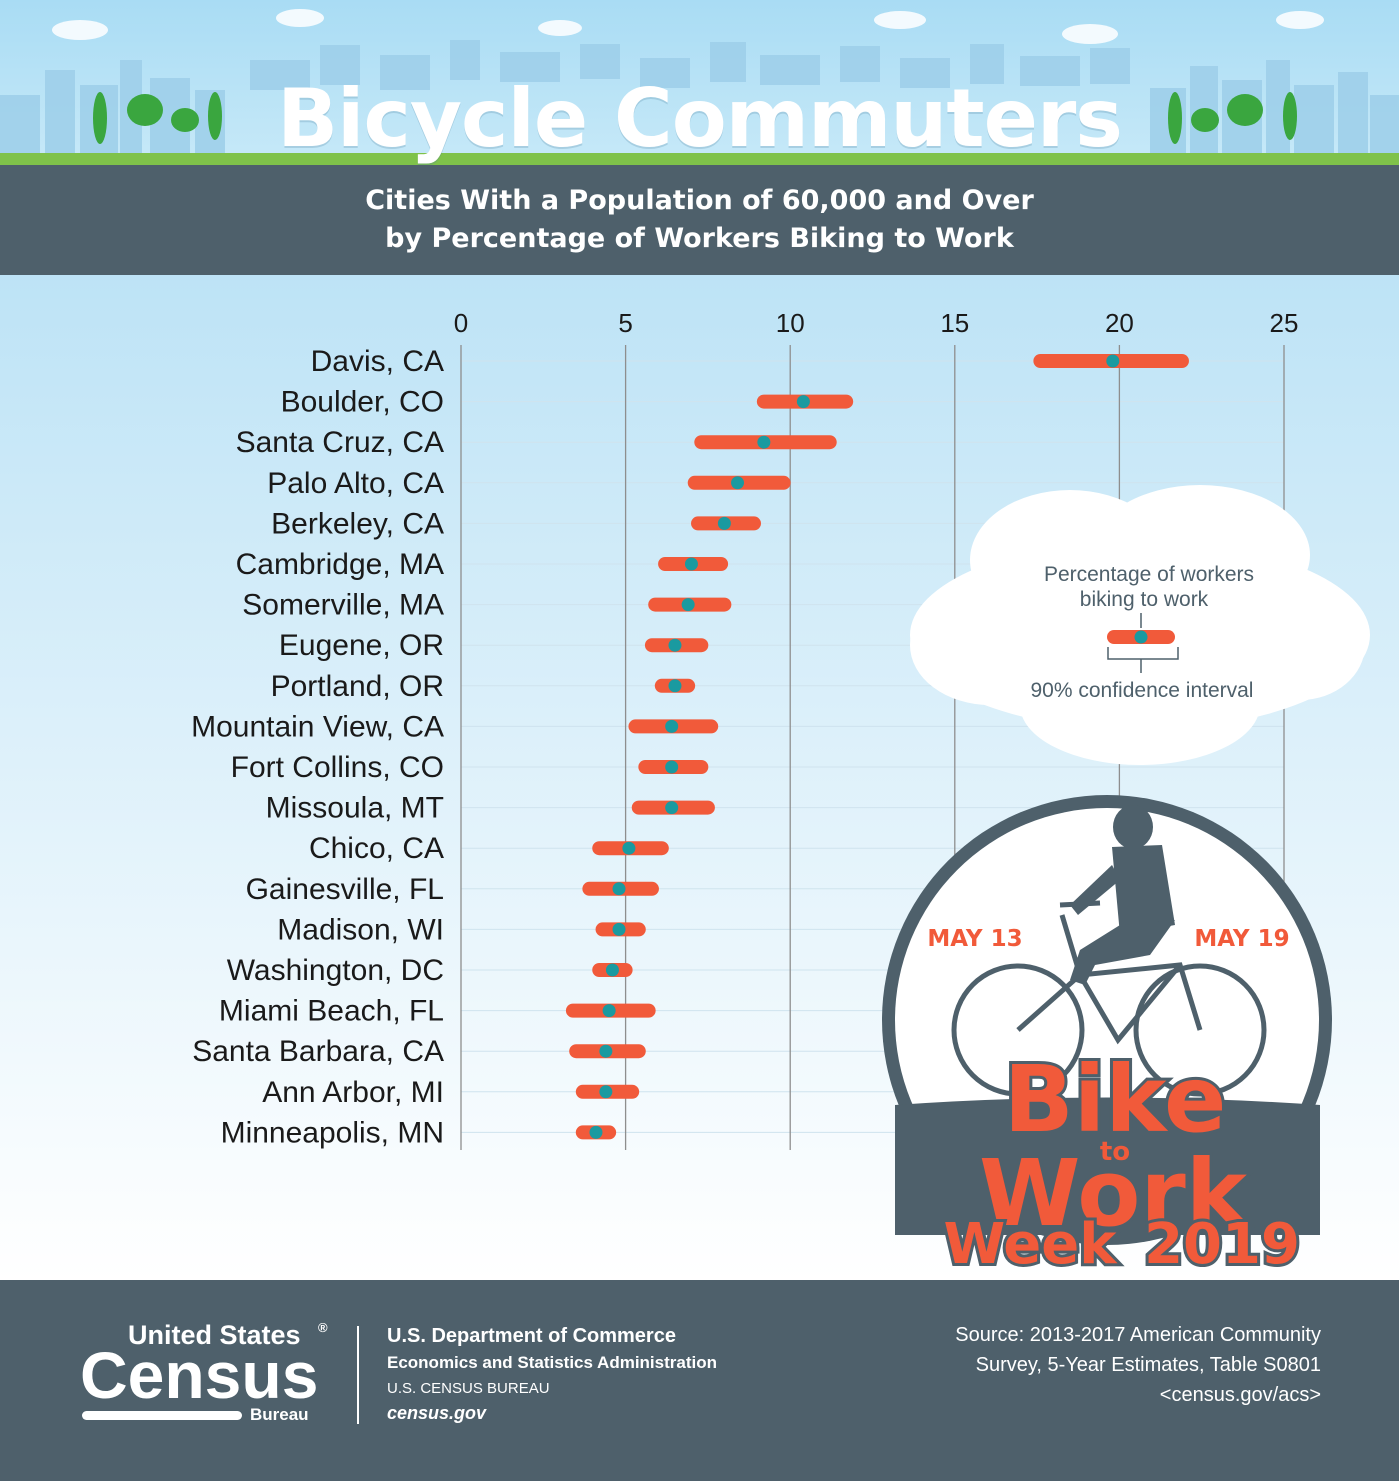 The height and width of the screenshot is (1481, 1399). Describe the element at coordinates (362, 402) in the screenshot. I see `city-label: Boulder, CO` at that location.